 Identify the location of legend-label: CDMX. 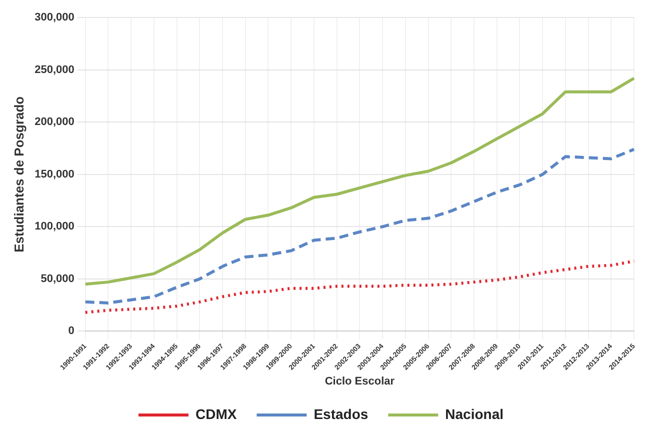
(216, 414).